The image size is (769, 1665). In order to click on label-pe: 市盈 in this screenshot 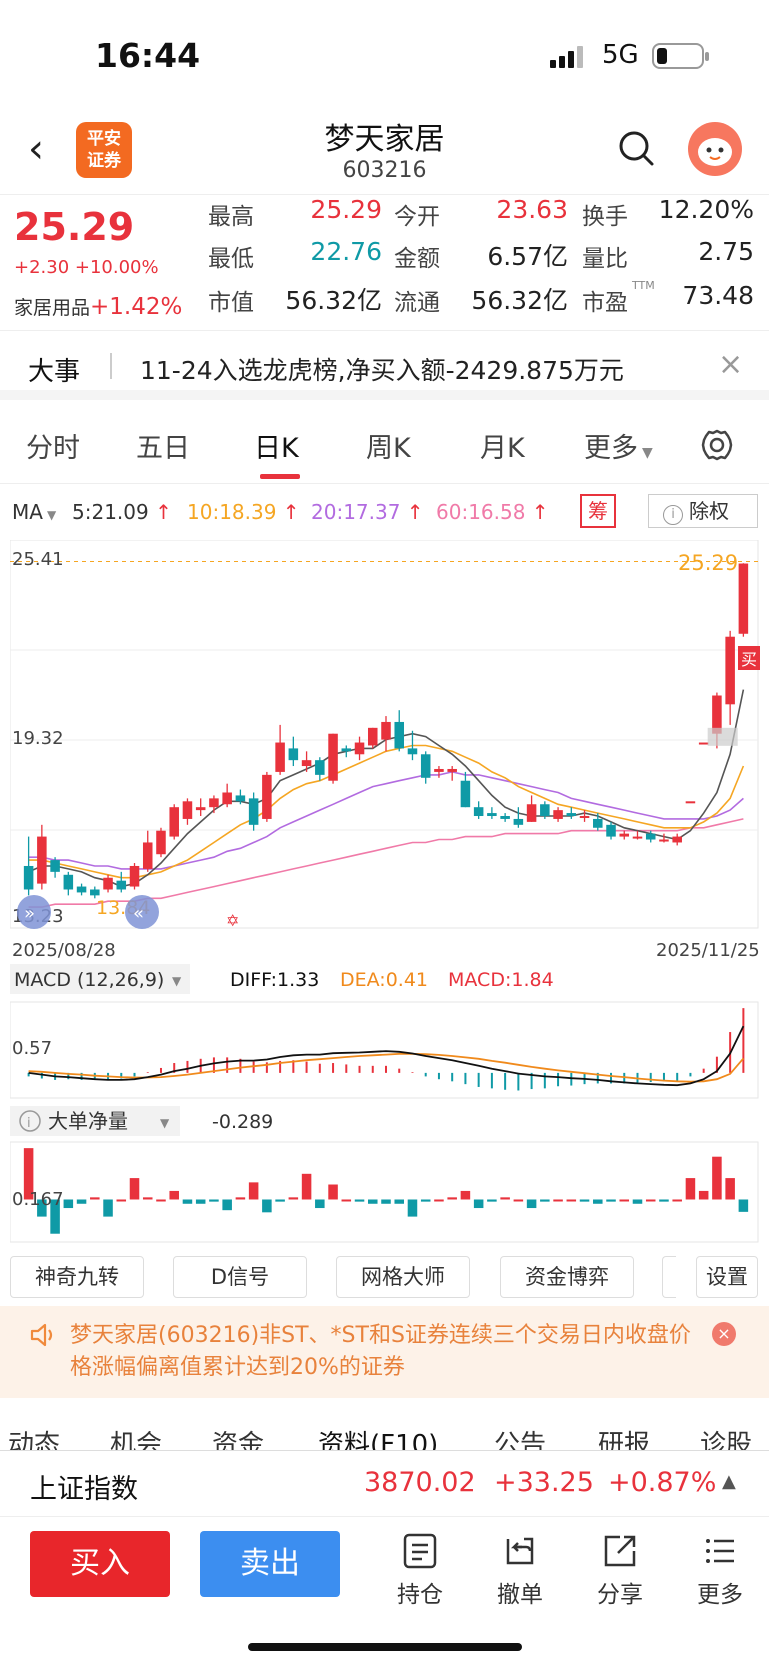, I will do `click(605, 303)`.